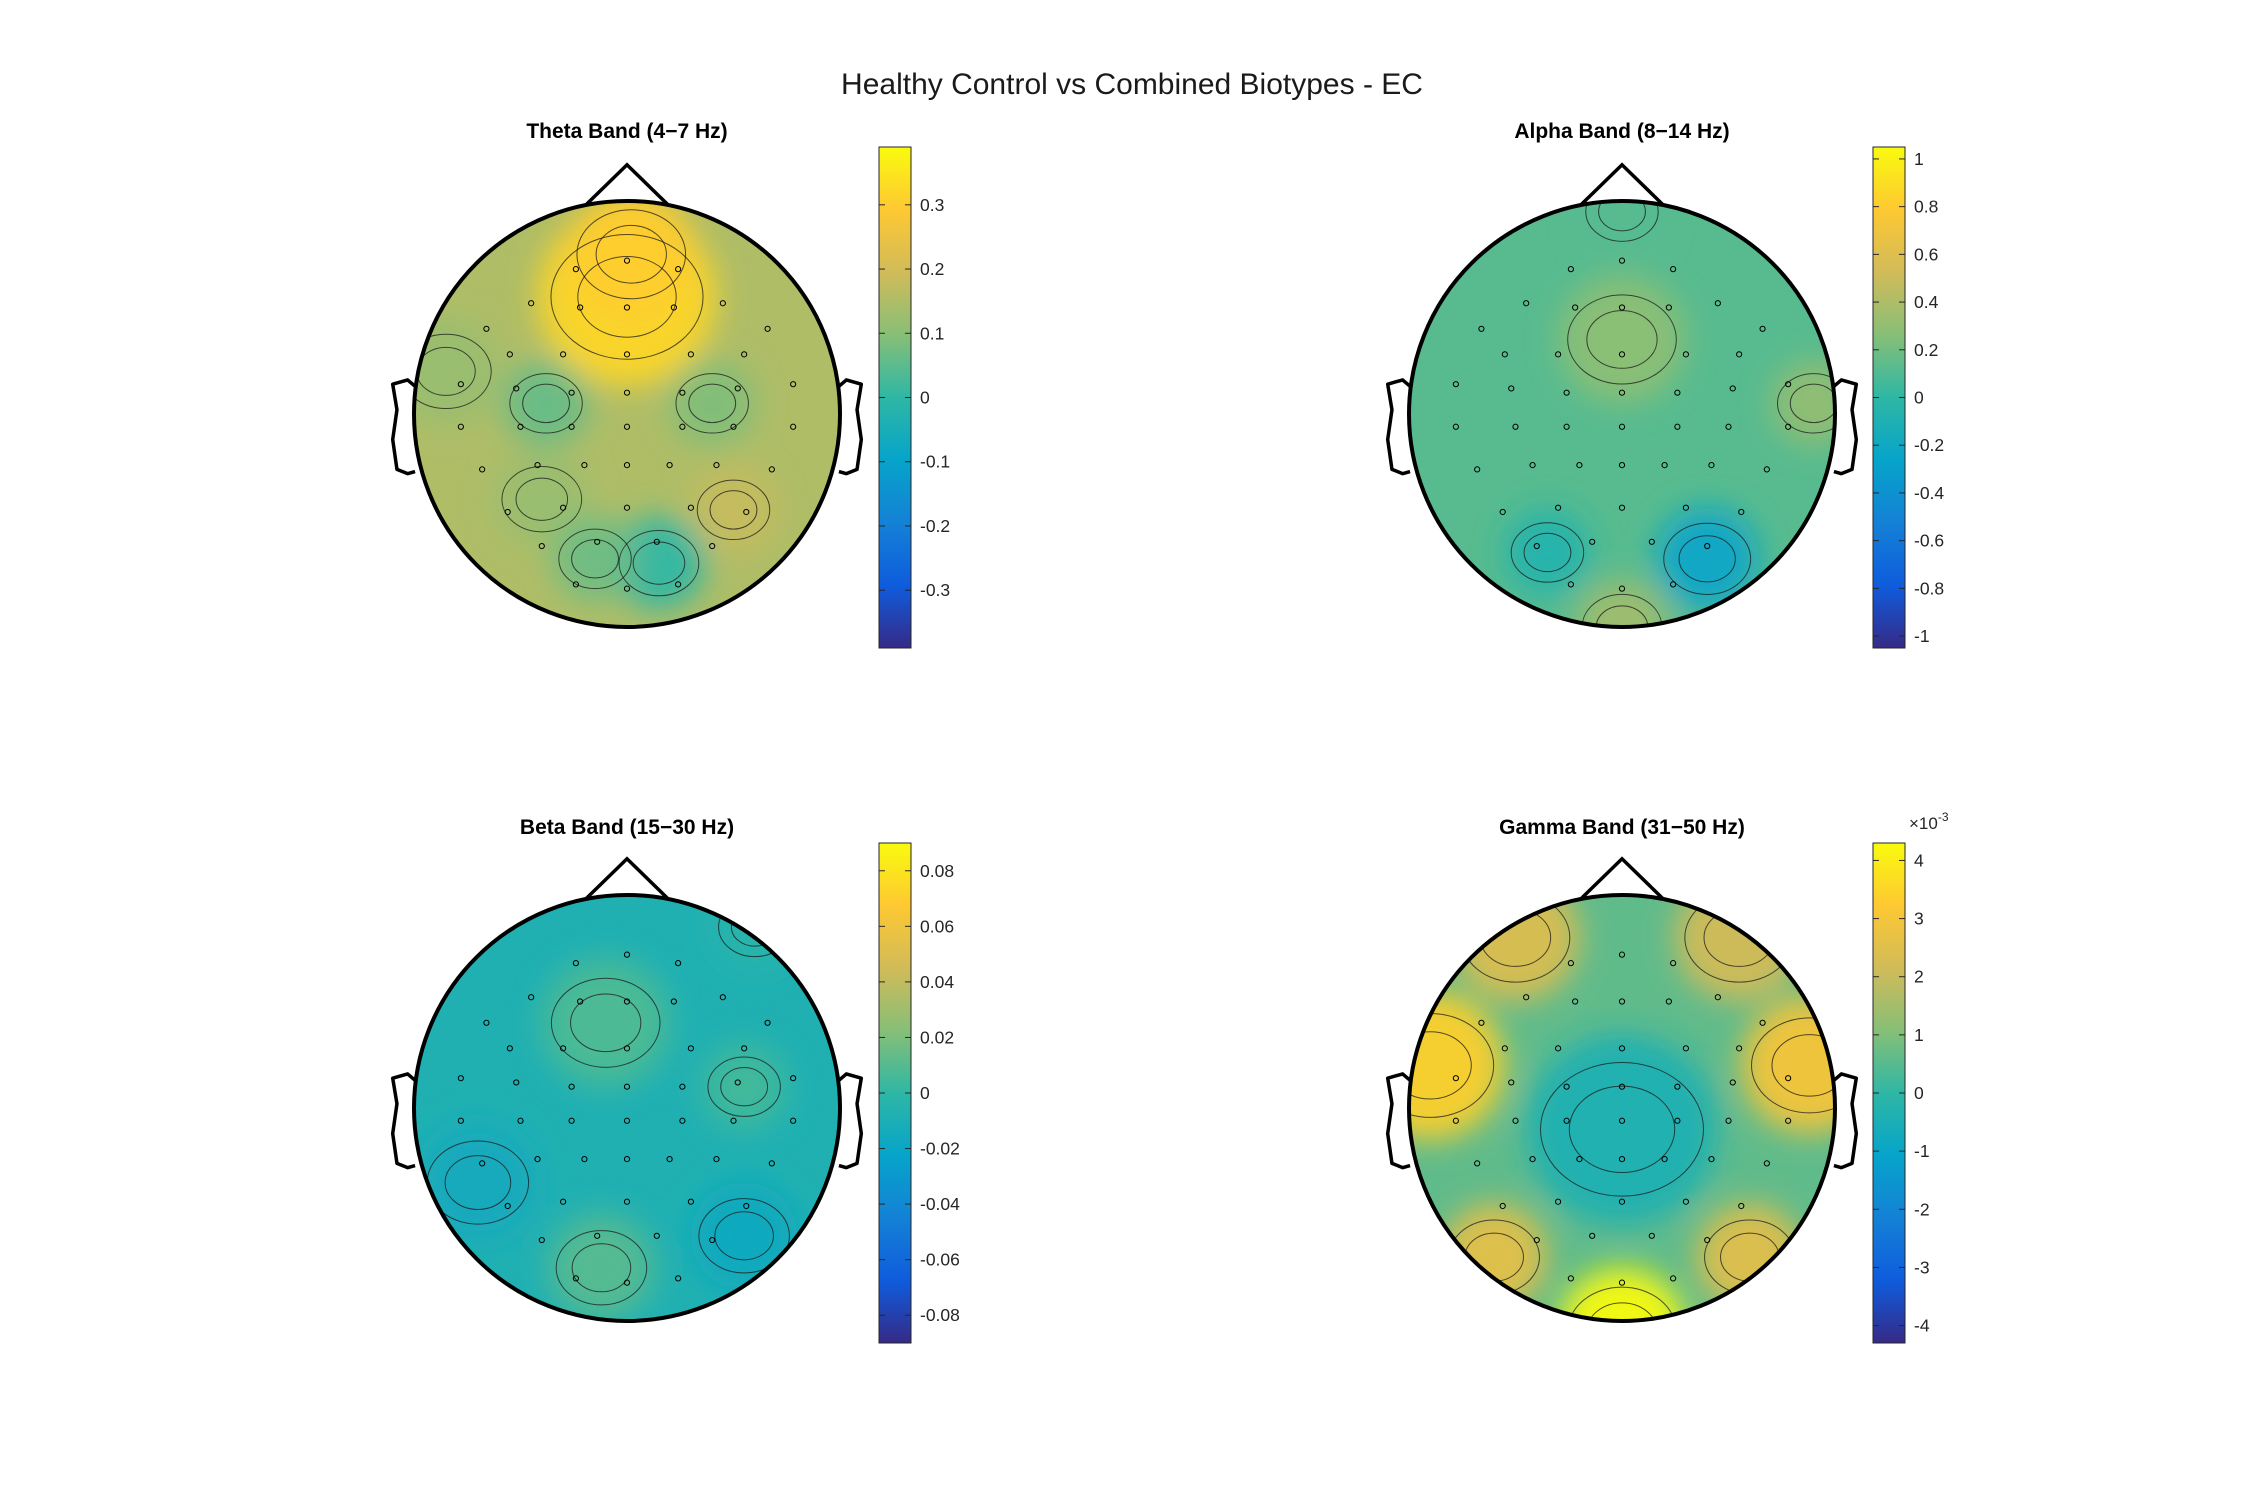 The width and height of the screenshot is (2250, 1500). What do you see at coordinates (1929, 445) in the screenshot?
I see `colorbar-tick-label: -0.2` at bounding box center [1929, 445].